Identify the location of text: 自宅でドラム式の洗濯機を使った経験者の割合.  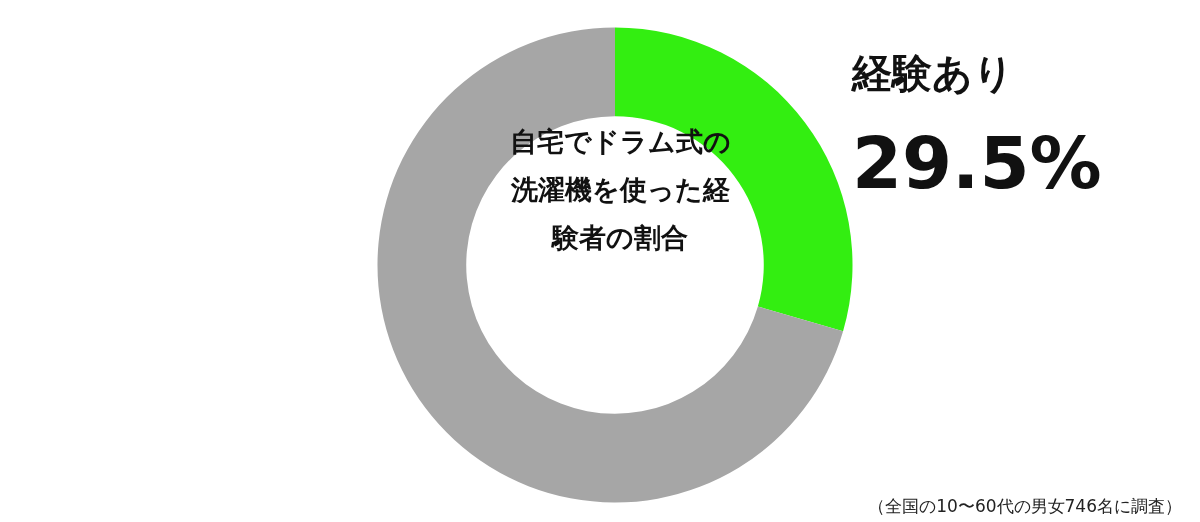
(620, 189).